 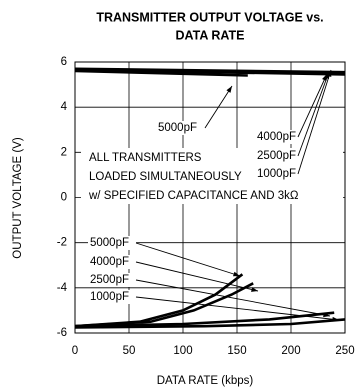 I want to click on x-axis-label: DATA RATE (kbps), so click(x=205, y=381).